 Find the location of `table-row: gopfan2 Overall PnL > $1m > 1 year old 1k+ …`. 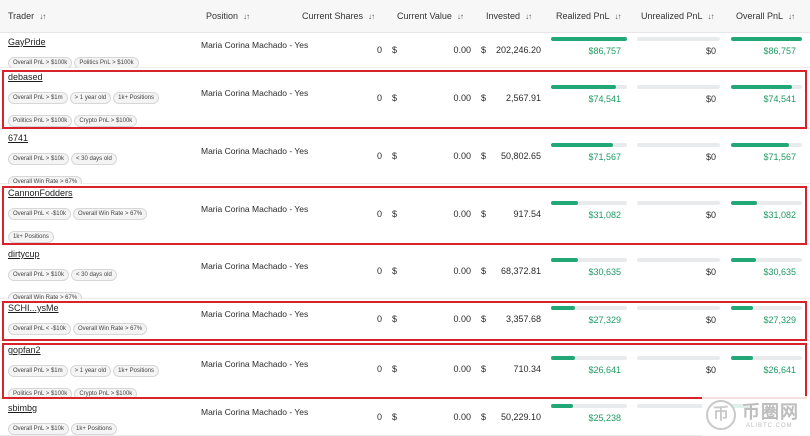

table-row: gopfan2 Overall PnL > $1m > 1 year old 1k+ … is located at coordinates (405, 370).